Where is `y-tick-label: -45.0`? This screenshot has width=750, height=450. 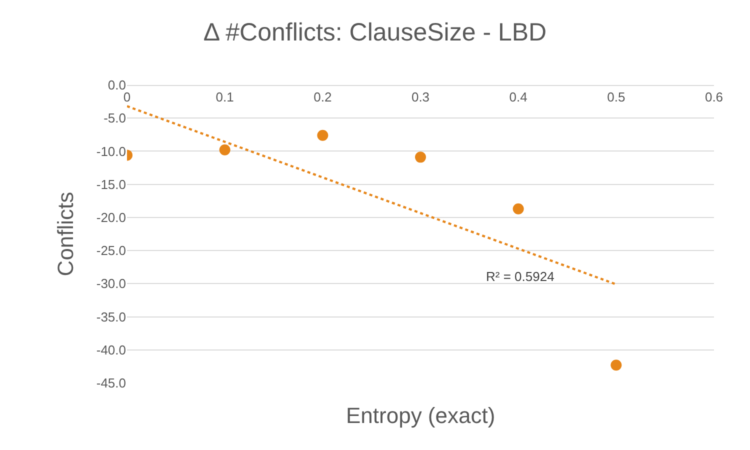 y-tick-label: -45.0 is located at coordinates (111, 383).